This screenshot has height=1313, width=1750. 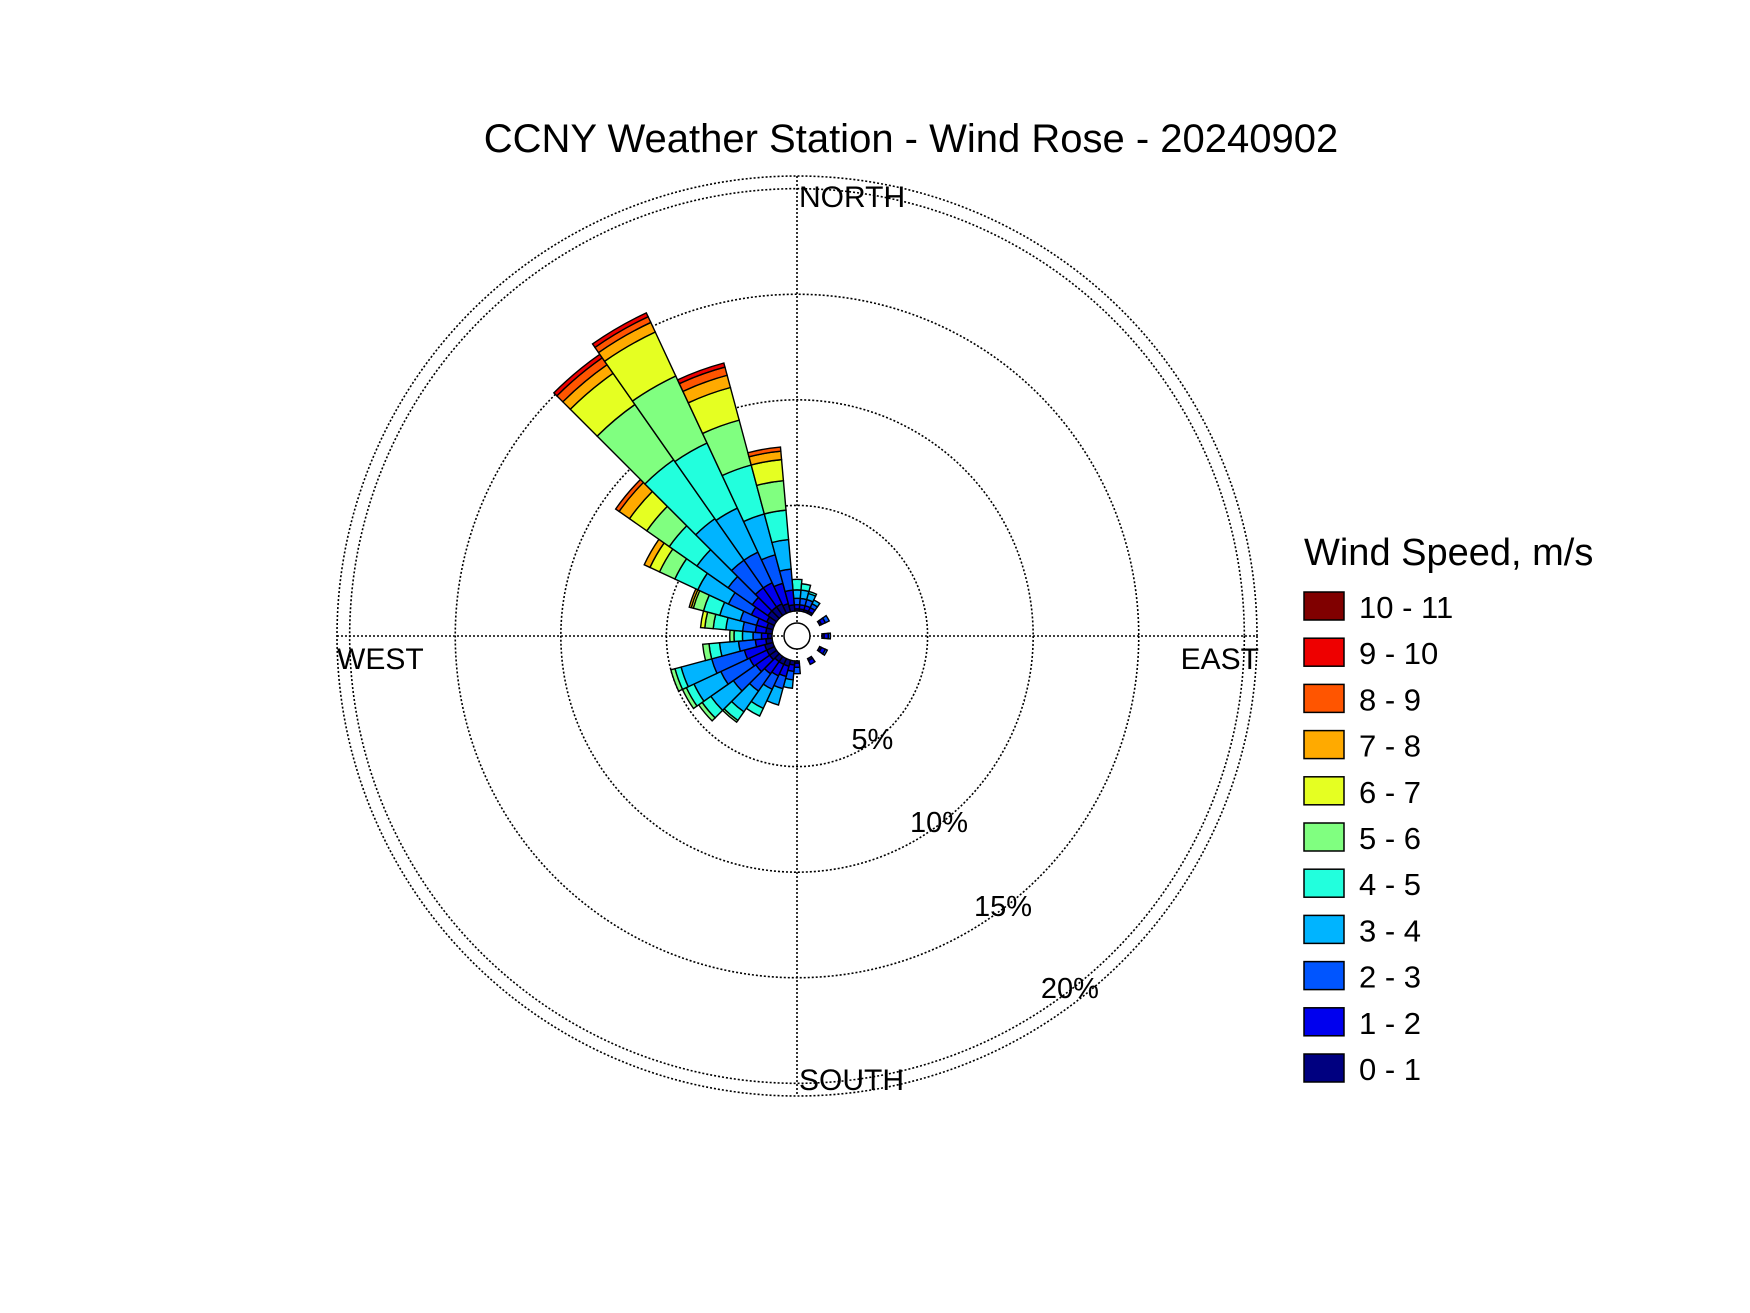 I want to click on compass-north: NORTH, so click(x=852, y=197).